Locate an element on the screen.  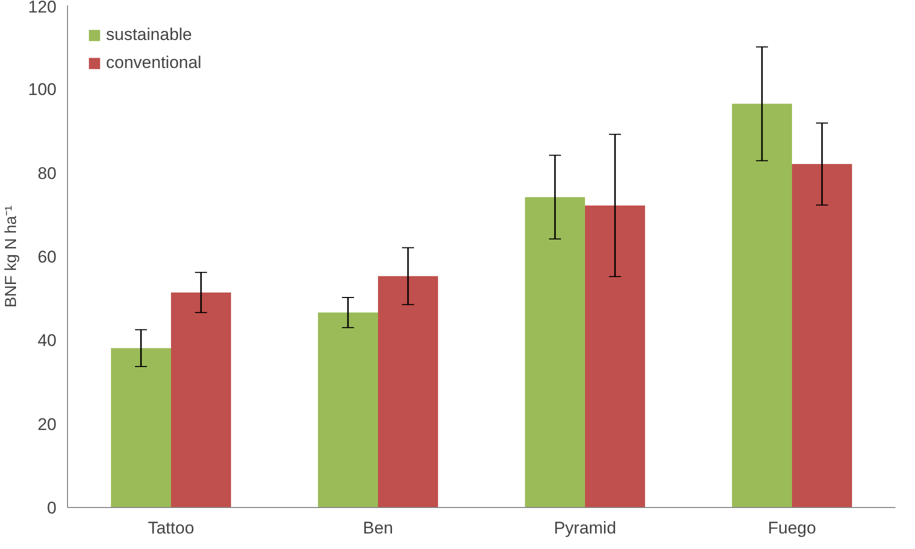
x-tick-label: Pyramid is located at coordinates (585, 528).